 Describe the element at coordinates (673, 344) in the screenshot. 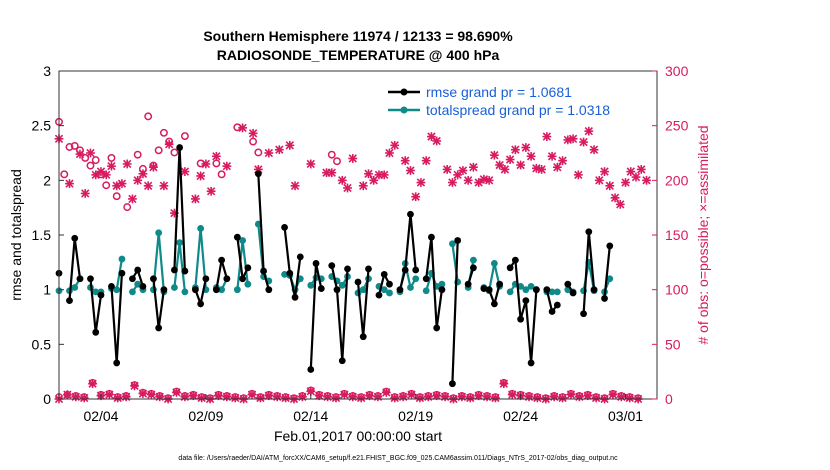

I see `y-right-tick-label: 50` at that location.